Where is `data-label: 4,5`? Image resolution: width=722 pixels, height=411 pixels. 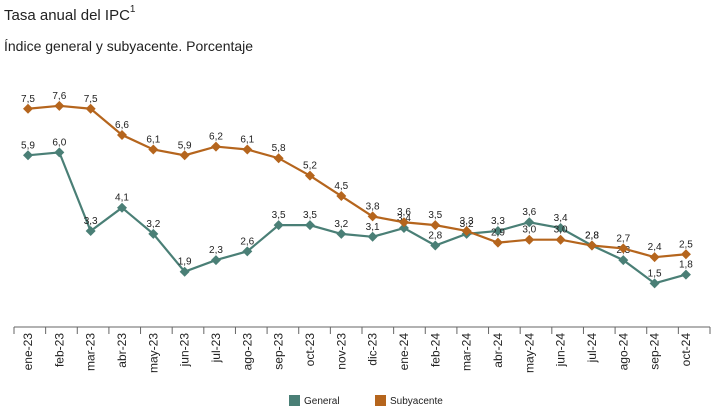 data-label: 4,5 is located at coordinates (341, 186).